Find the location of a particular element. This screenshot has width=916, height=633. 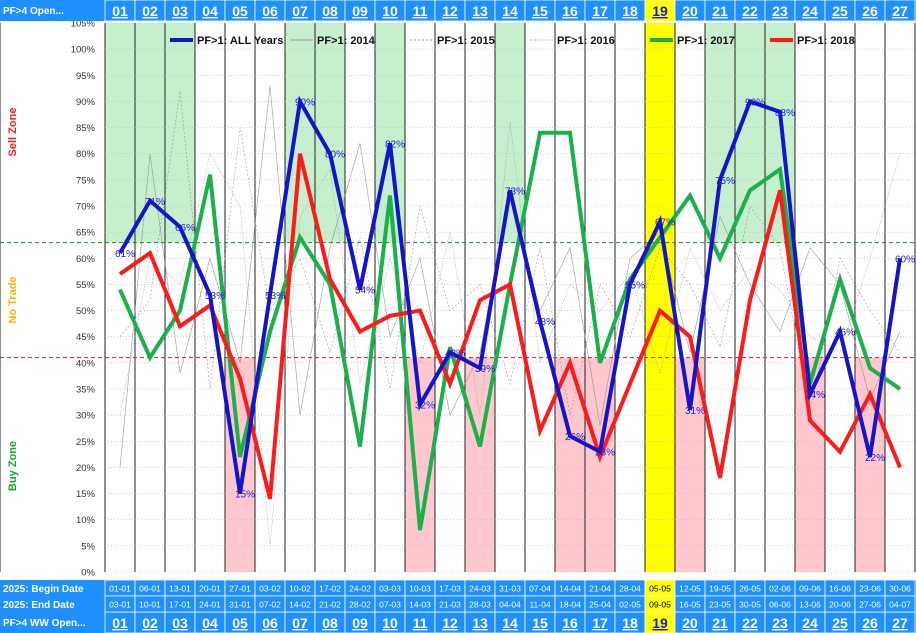

week-cell is located at coordinates (900, 11).